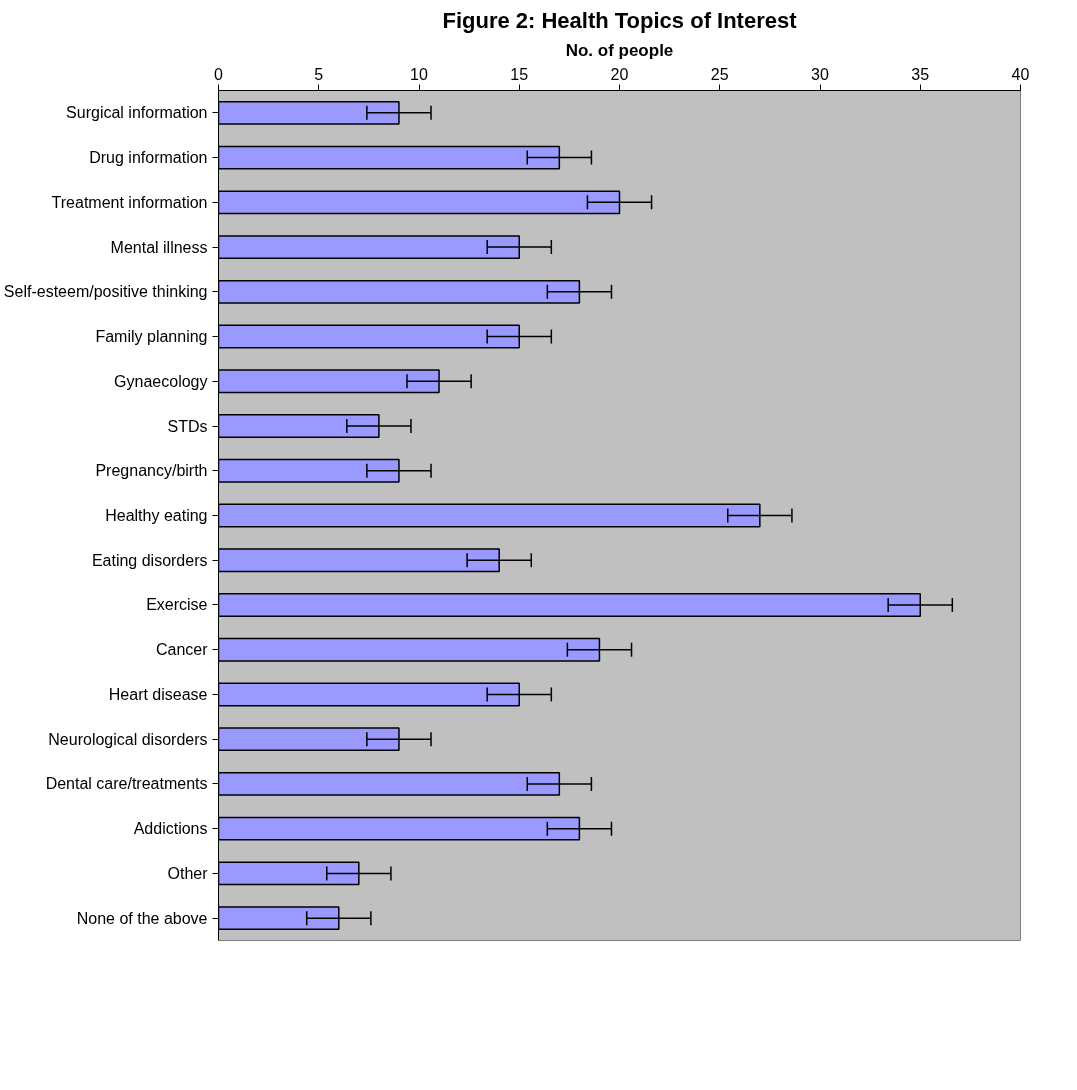 Image resolution: width=1077 pixels, height=1090 pixels. Describe the element at coordinates (619, 74) in the screenshot. I see `x-tick-label: 20` at that location.